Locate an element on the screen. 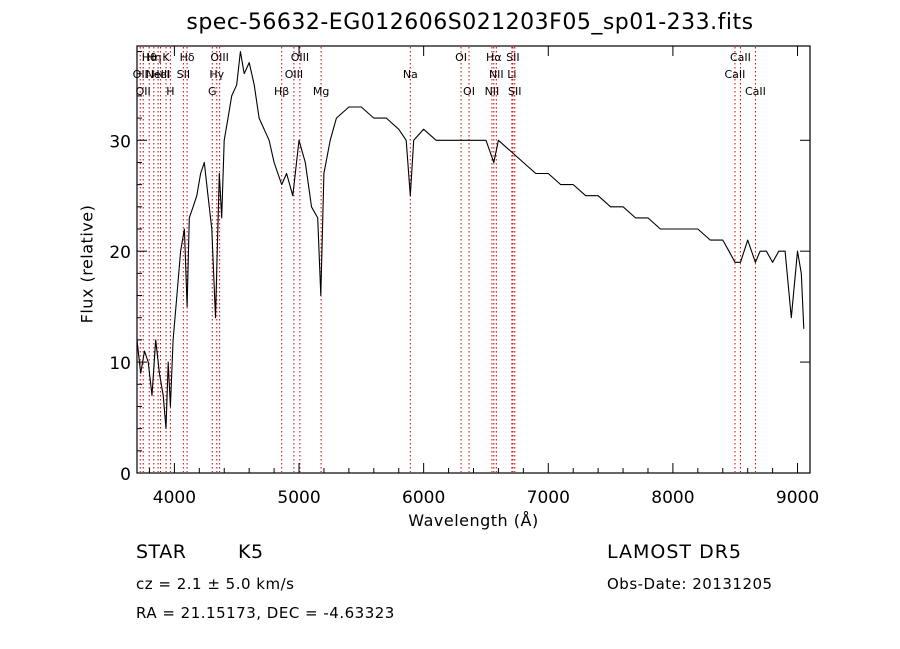 The image size is (900, 649). line-marker-label: Hδ is located at coordinates (187, 57).